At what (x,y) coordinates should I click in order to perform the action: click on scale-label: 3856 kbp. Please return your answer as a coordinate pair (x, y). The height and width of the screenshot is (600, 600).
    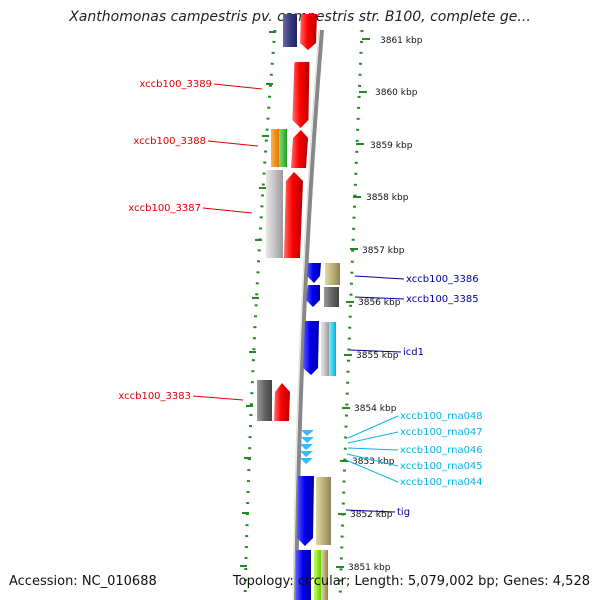
    Looking at the image, I should click on (379, 303).